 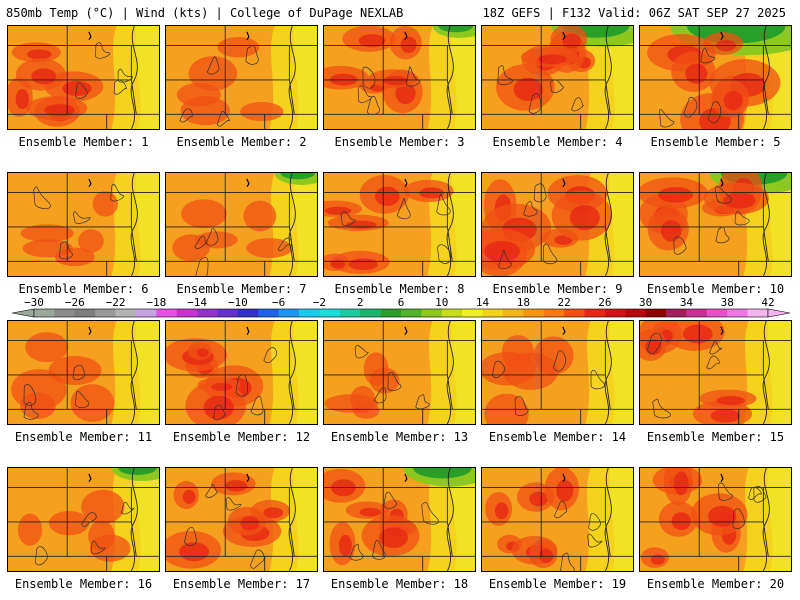 What do you see at coordinates (241, 142) in the screenshot?
I see `ensemble-member-label: Ensemble Member: 2` at bounding box center [241, 142].